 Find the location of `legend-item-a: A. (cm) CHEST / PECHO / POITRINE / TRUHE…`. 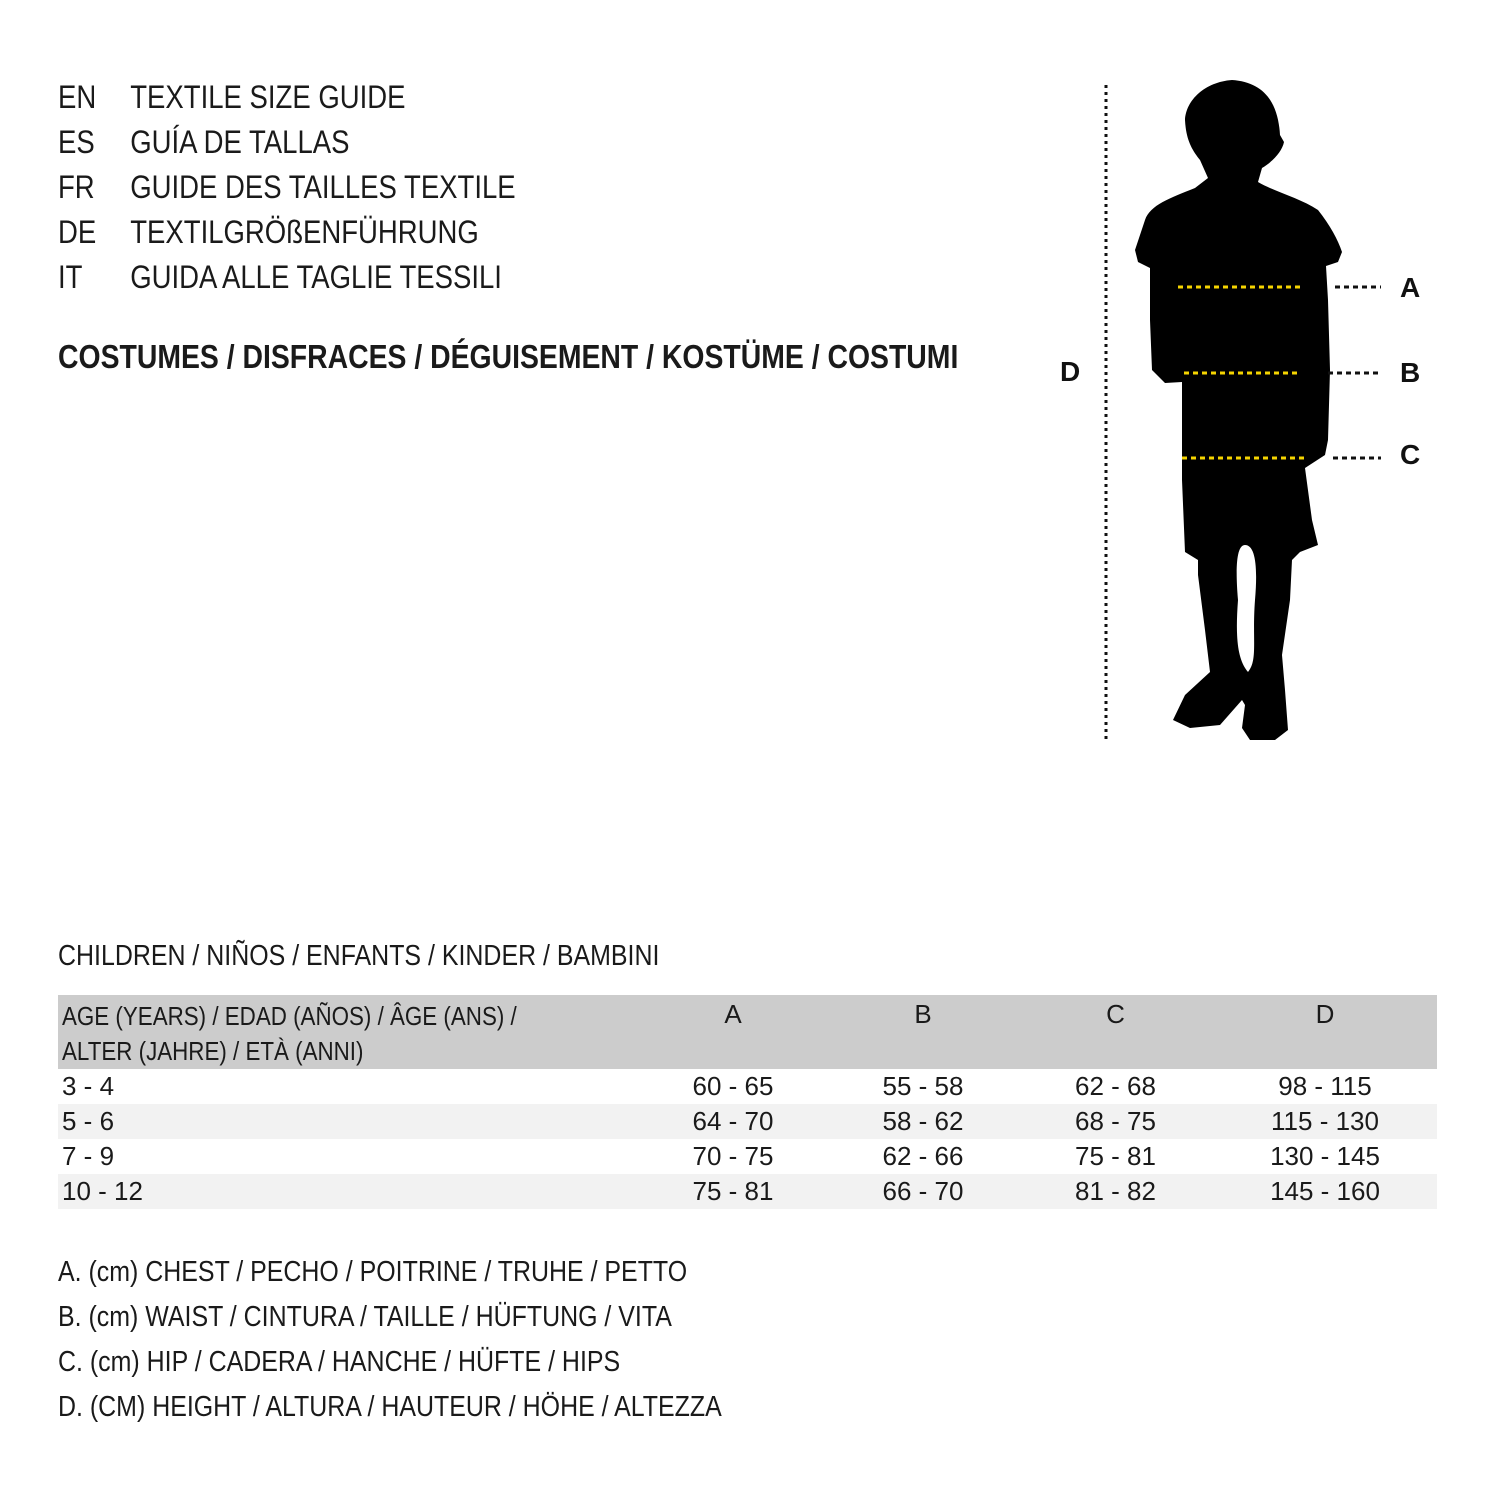

legend-item-a: A. (cm) CHEST / PECHO / POITRINE / TRUHE… is located at coordinates (373, 1272).